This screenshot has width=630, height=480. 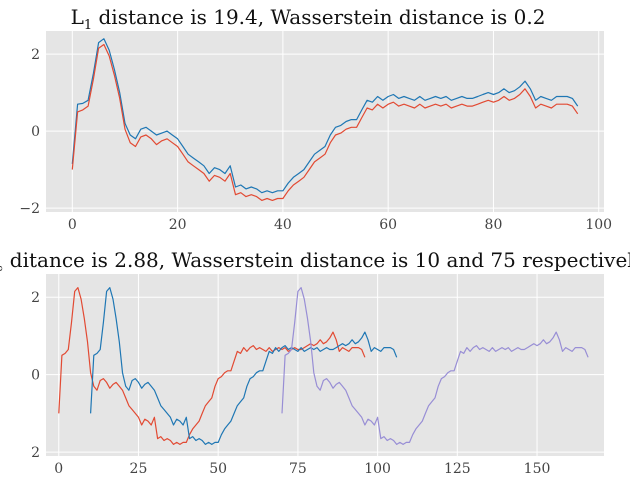 I want to click on chart-1-title-subscript: 1, so click(x=88, y=25).